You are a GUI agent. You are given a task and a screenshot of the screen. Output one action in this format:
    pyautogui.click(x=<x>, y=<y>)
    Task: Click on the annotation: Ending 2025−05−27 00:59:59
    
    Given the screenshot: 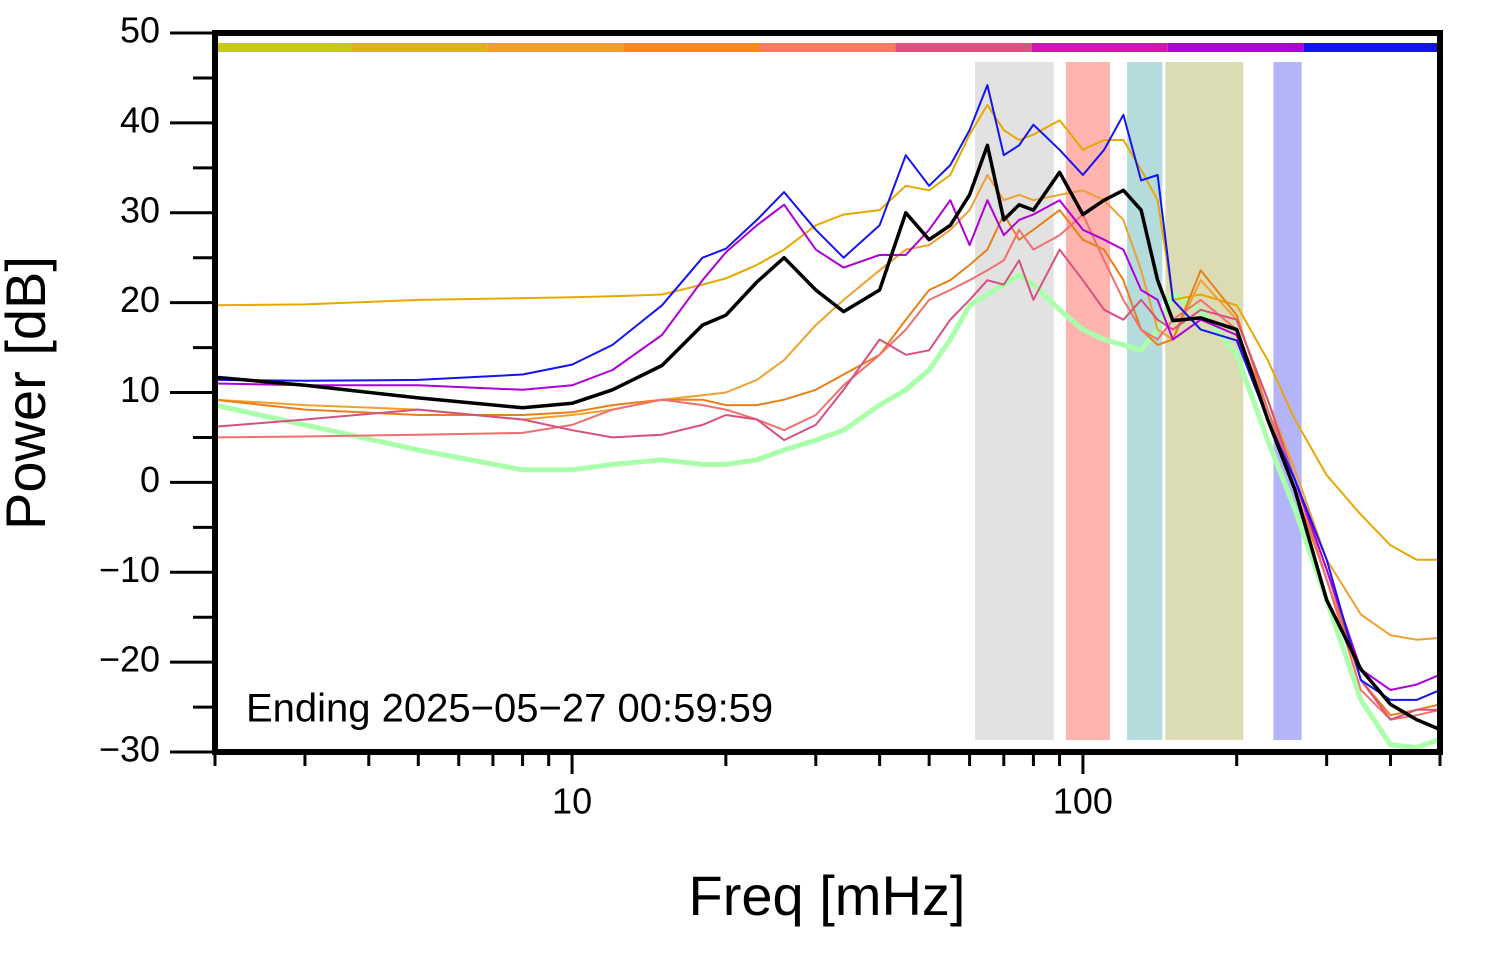 What is the action you would take?
    pyautogui.click(x=509, y=709)
    